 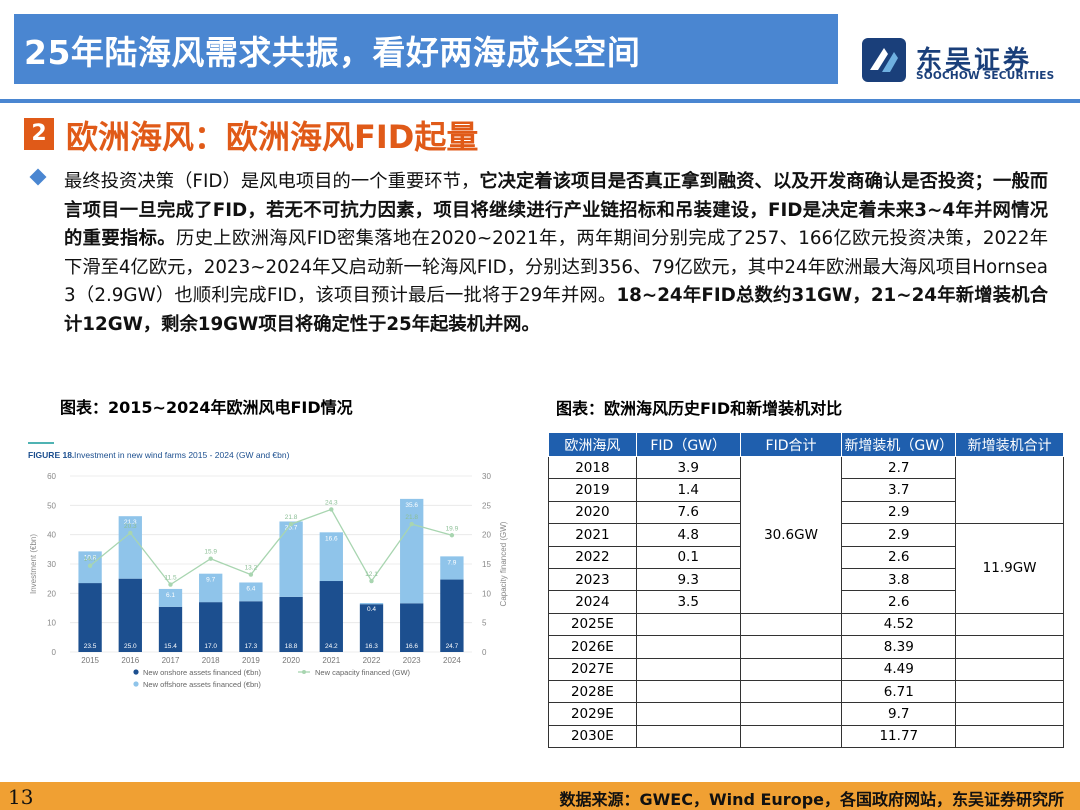 I want to click on x-tick-label: 2021, so click(x=331, y=660).